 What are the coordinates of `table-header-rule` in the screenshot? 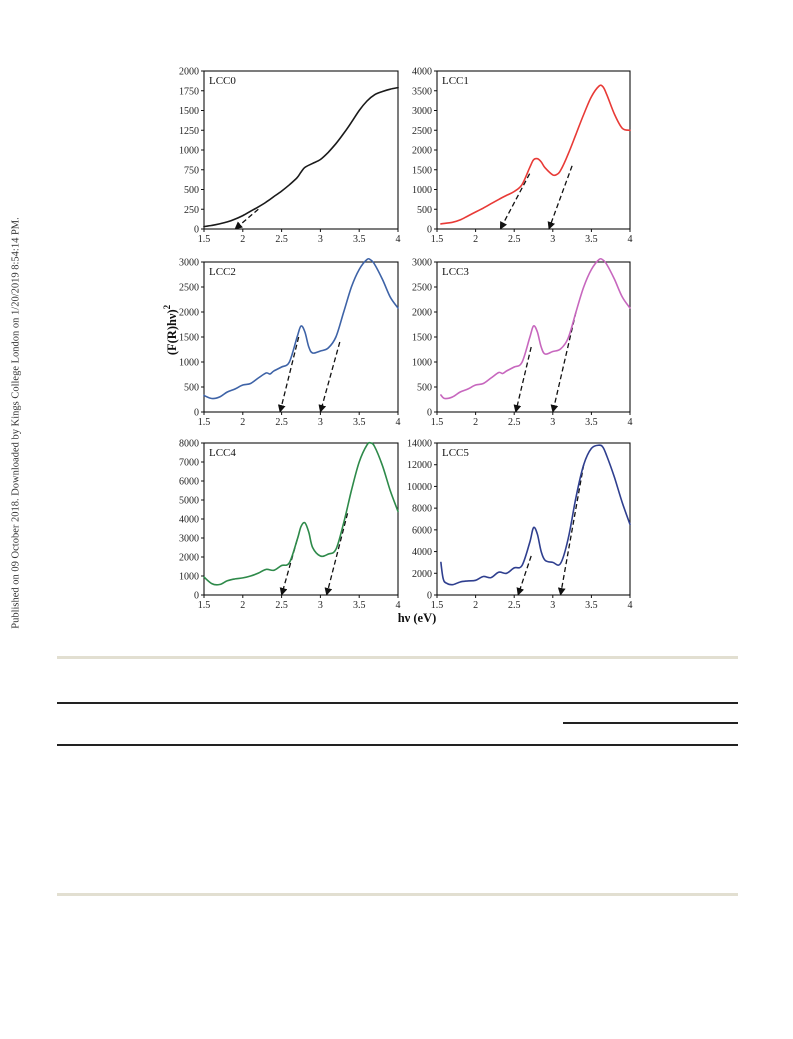 It's located at (397, 703).